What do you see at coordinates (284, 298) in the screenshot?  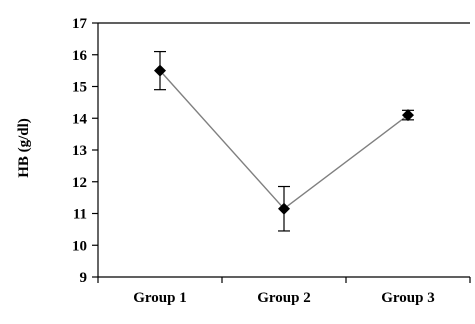 I see `x-tick-label: Group 2` at bounding box center [284, 298].